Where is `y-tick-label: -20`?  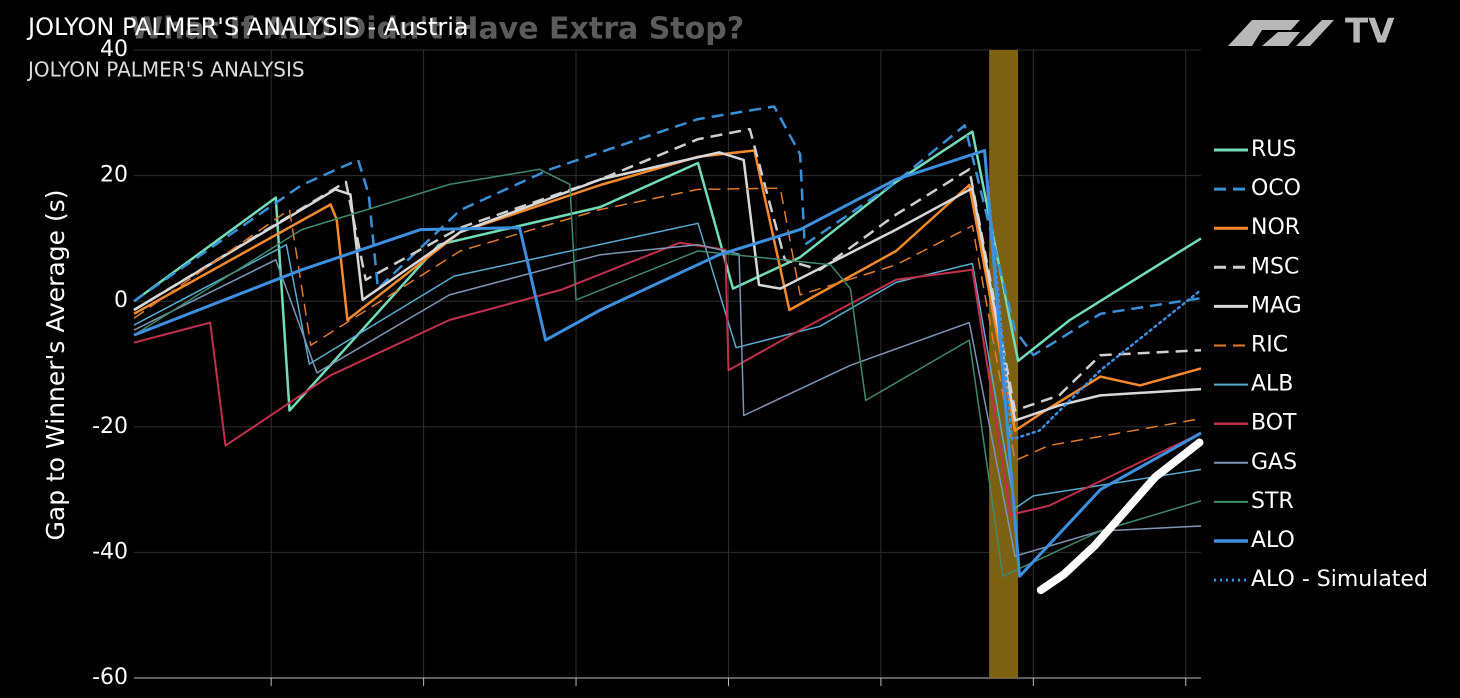 y-tick-label: -20 is located at coordinates (110, 426).